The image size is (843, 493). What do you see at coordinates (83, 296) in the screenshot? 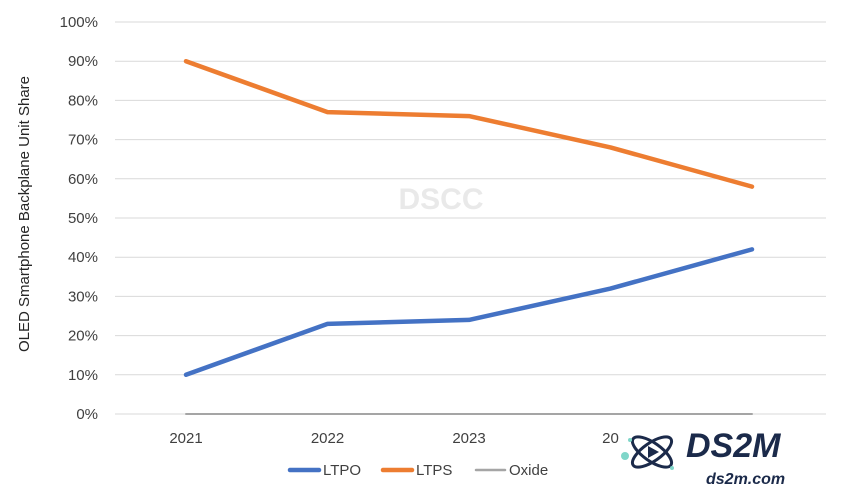
I see `y-tick-label: 30%` at bounding box center [83, 296].